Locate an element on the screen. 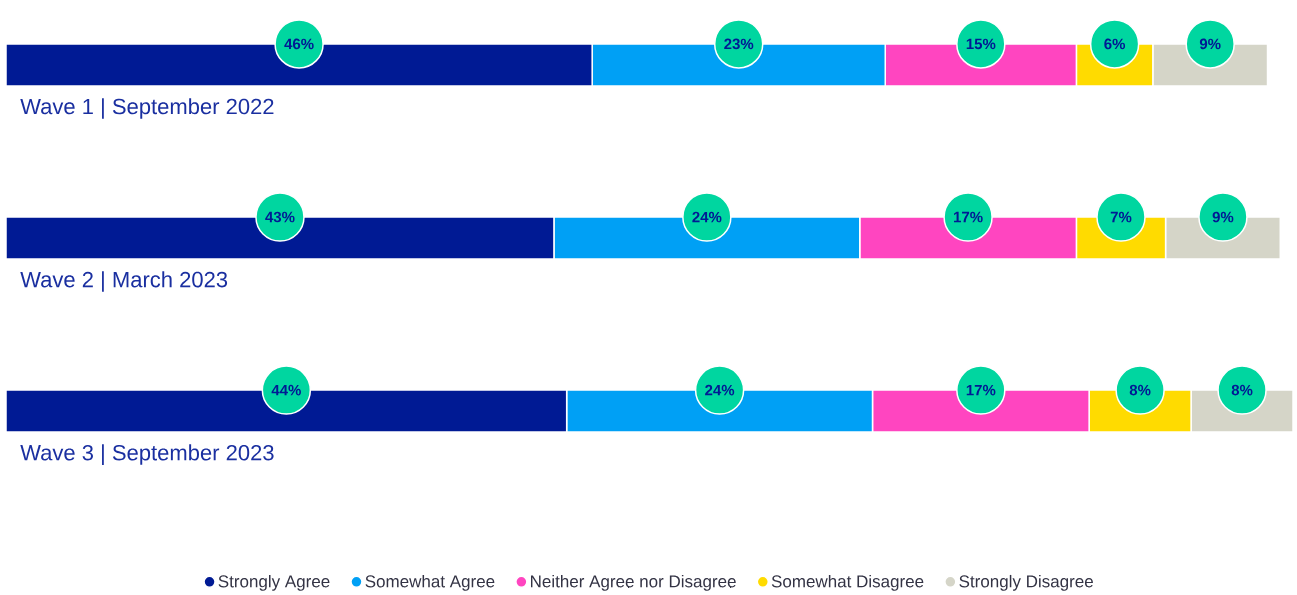  data-label: 7% is located at coordinates (1121, 217).